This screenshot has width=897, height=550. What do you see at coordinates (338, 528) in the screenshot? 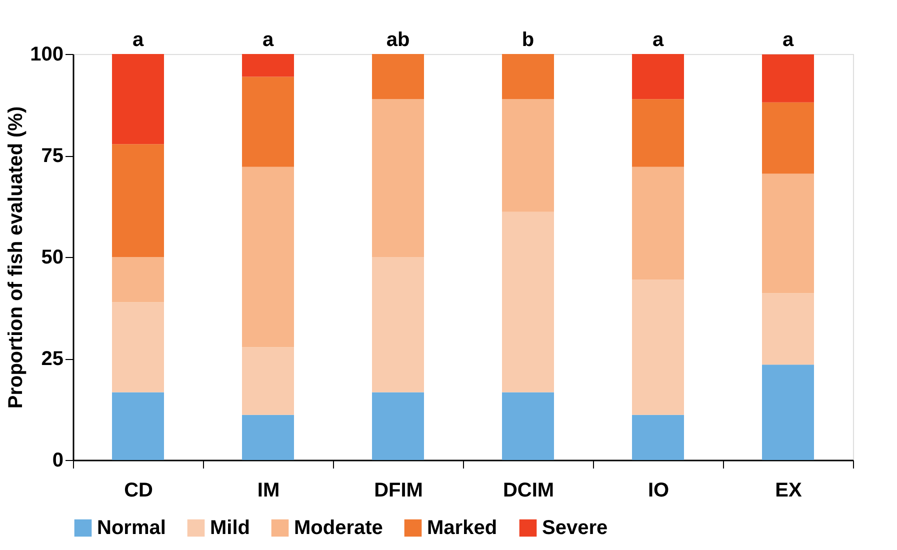
I see `legend-label: Moderate` at bounding box center [338, 528].